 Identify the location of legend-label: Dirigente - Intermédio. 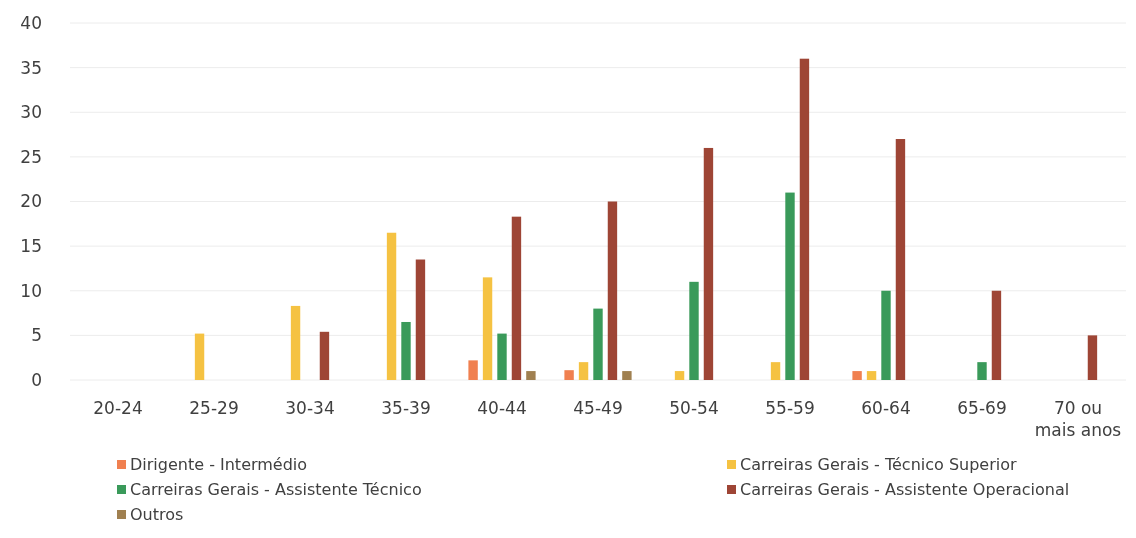
(219, 464).